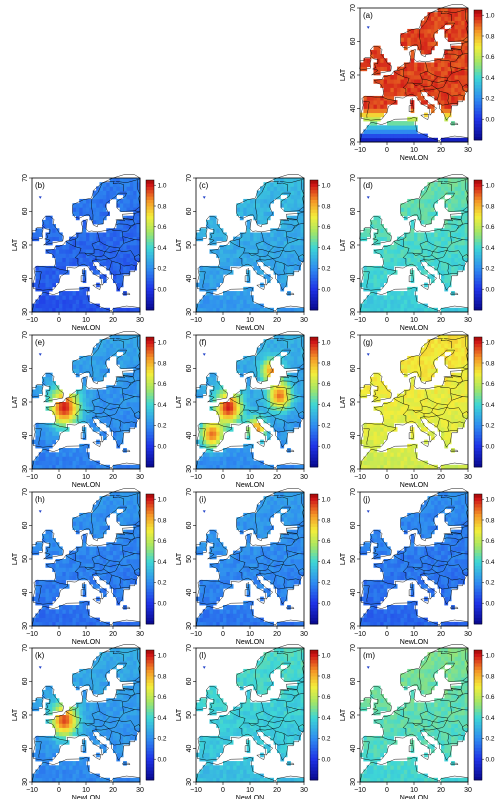  Describe the element at coordinates (156, 245) in the screenshot. I see `colorbar: 1.00.80.60.40.20.0` at that location.